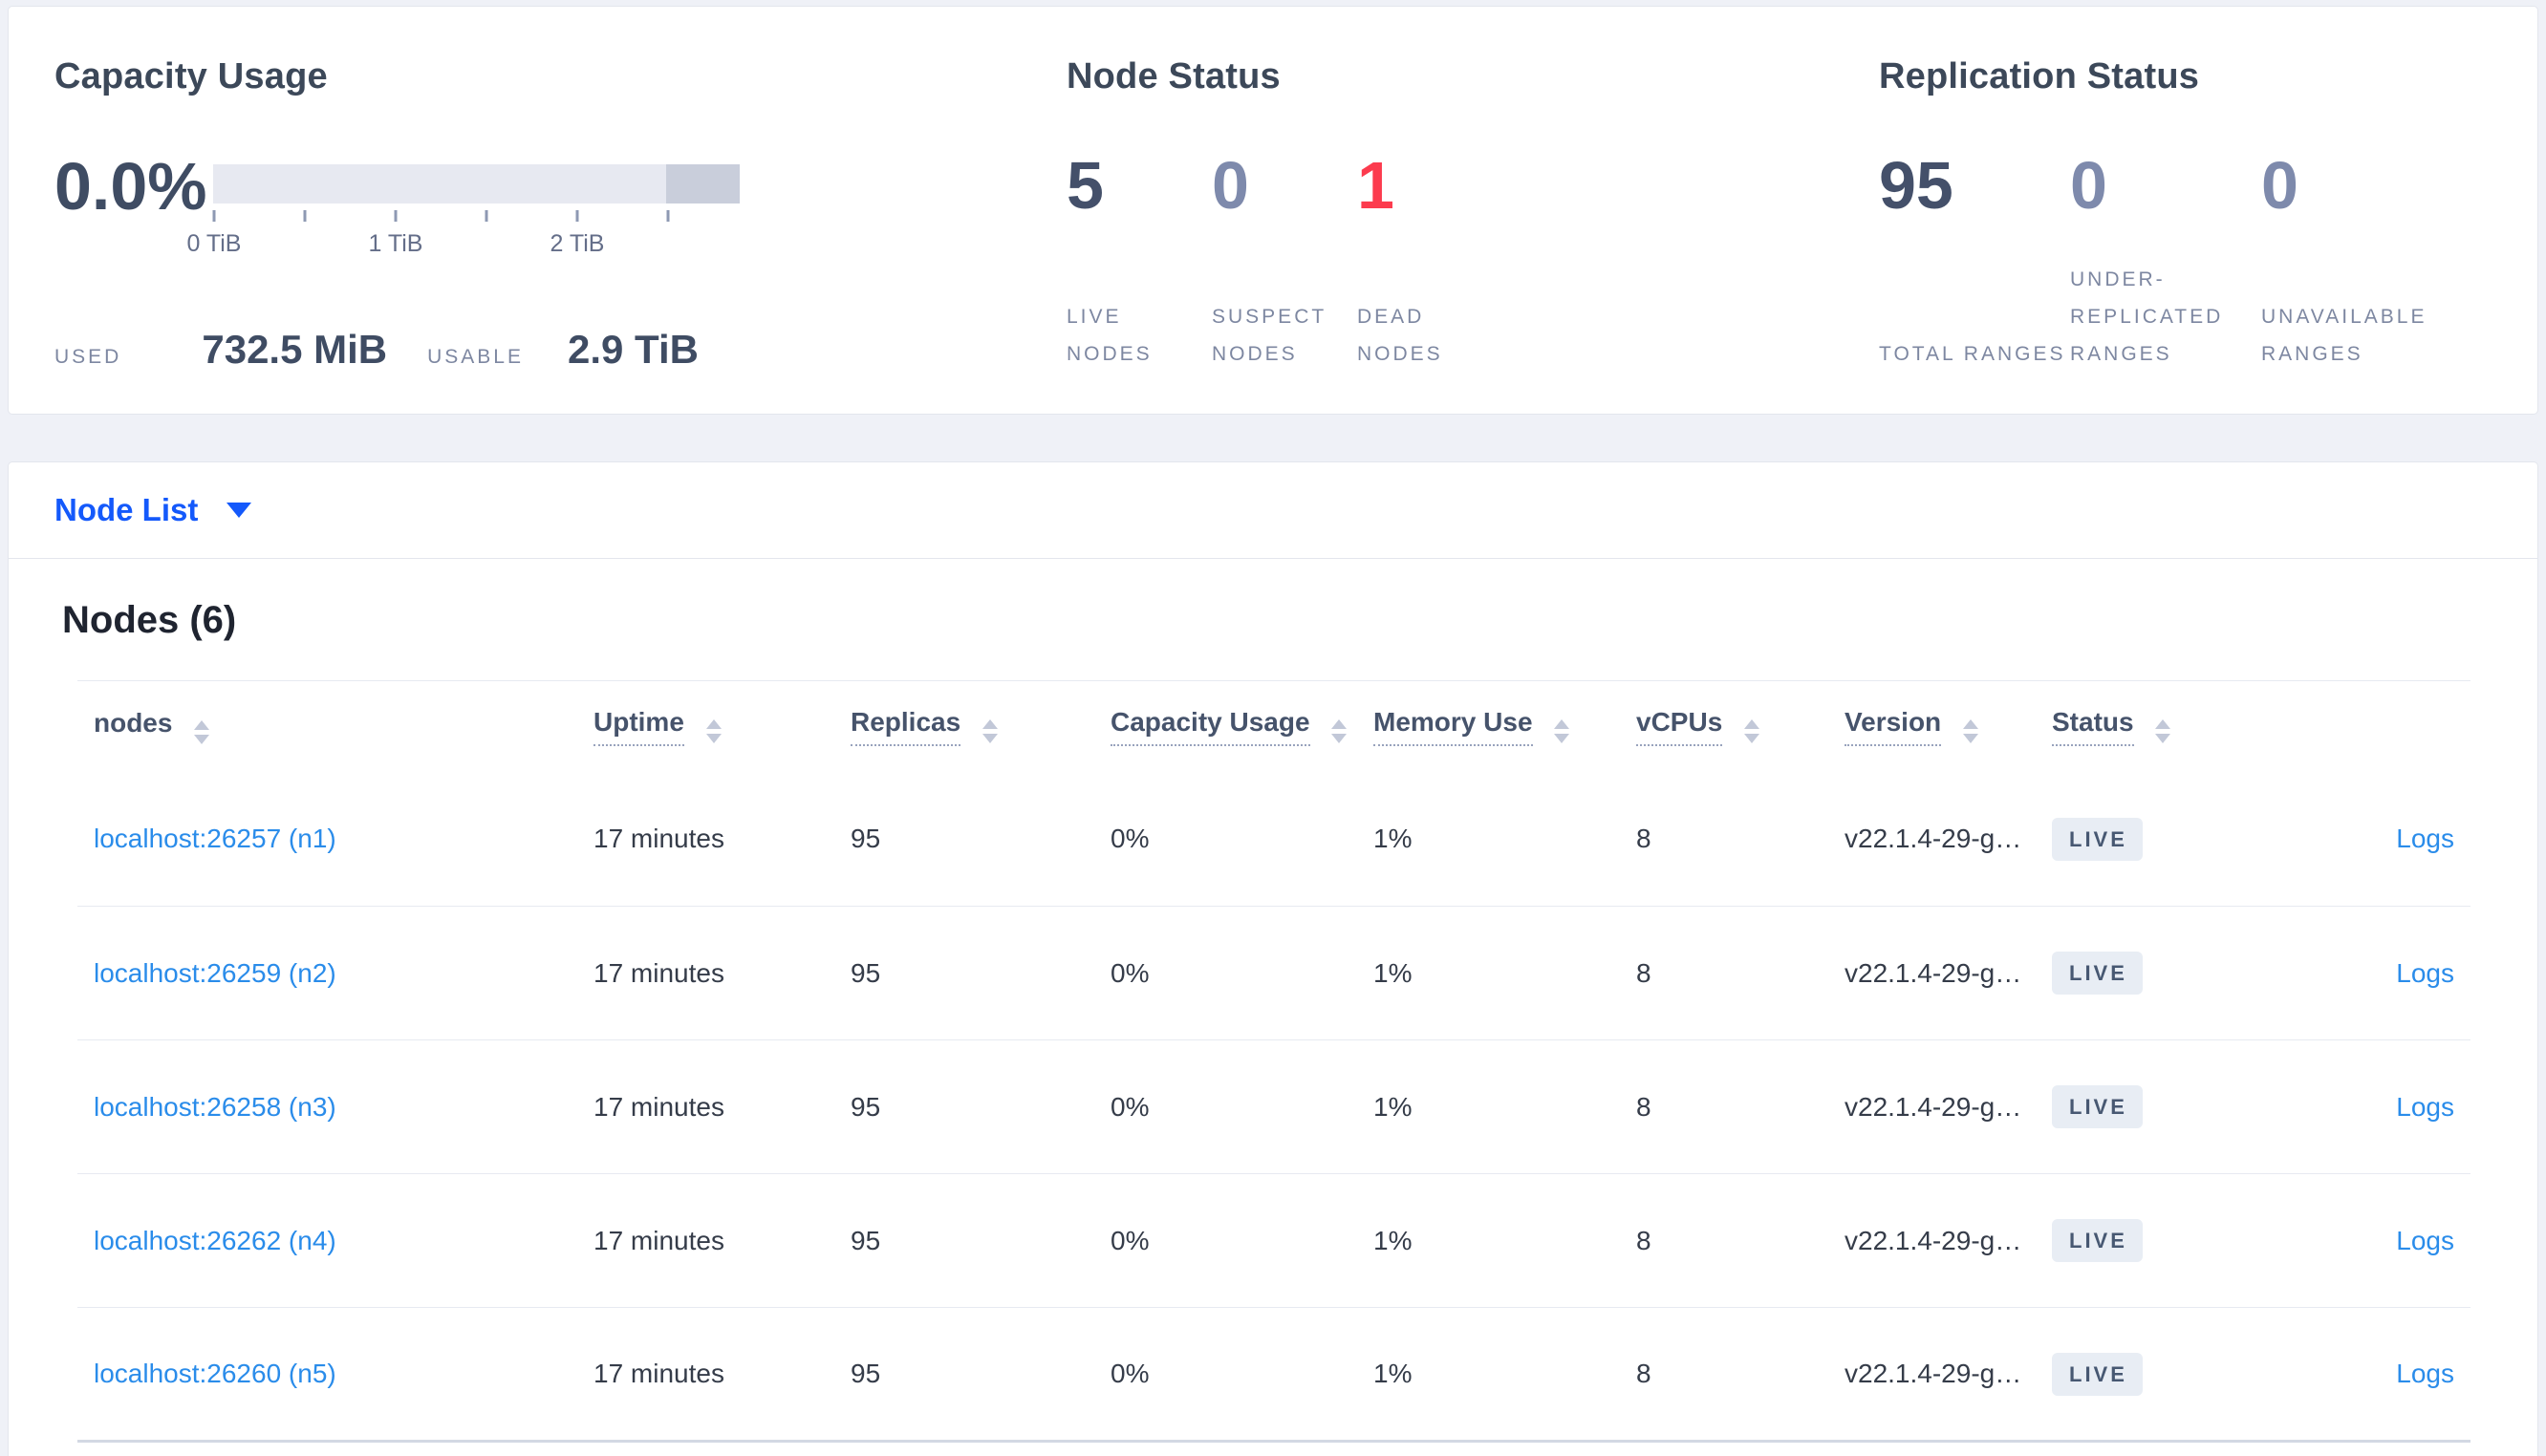 This screenshot has height=1456, width=2546. I want to click on suspect-nodes-label: SUSPECT NODES, so click(1269, 336).